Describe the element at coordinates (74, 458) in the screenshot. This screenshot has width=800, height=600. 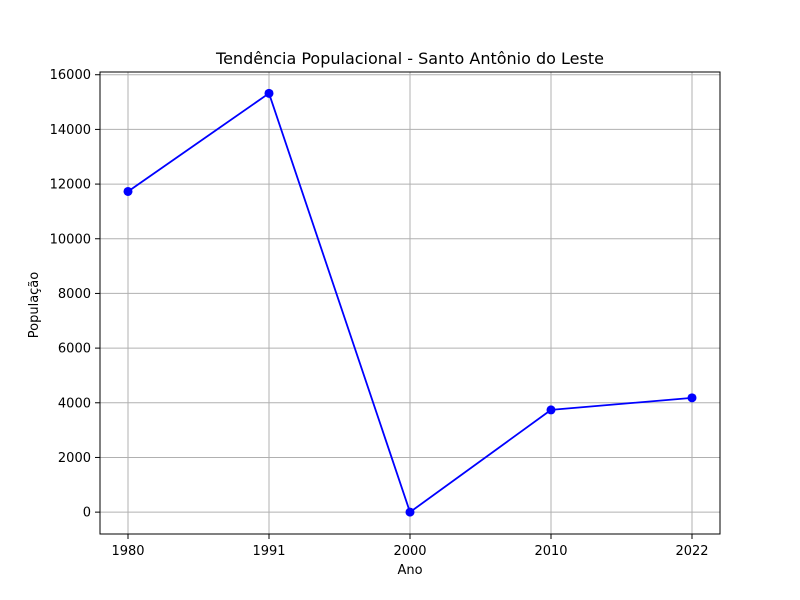
I see `y-tick-label: 2000` at that location.